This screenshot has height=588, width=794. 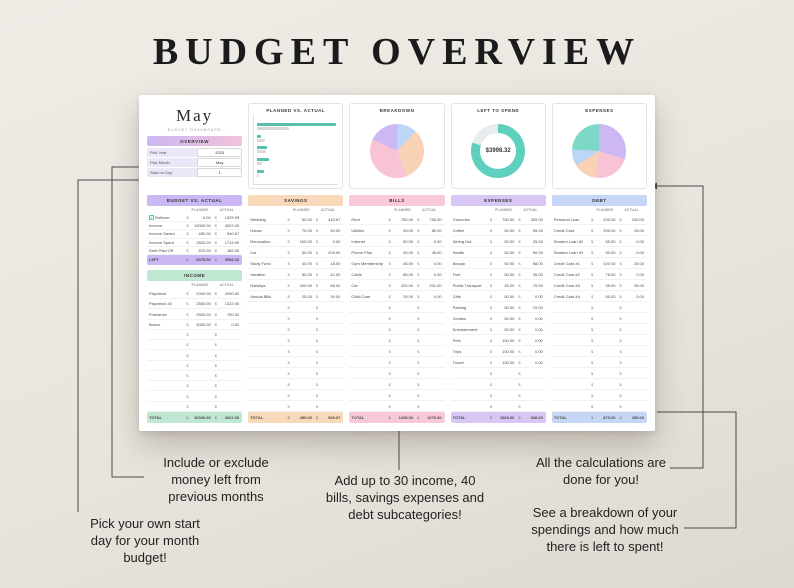 I want to click on table-row: Annual Bills $25.00 $30.00, so click(x=296, y=296).